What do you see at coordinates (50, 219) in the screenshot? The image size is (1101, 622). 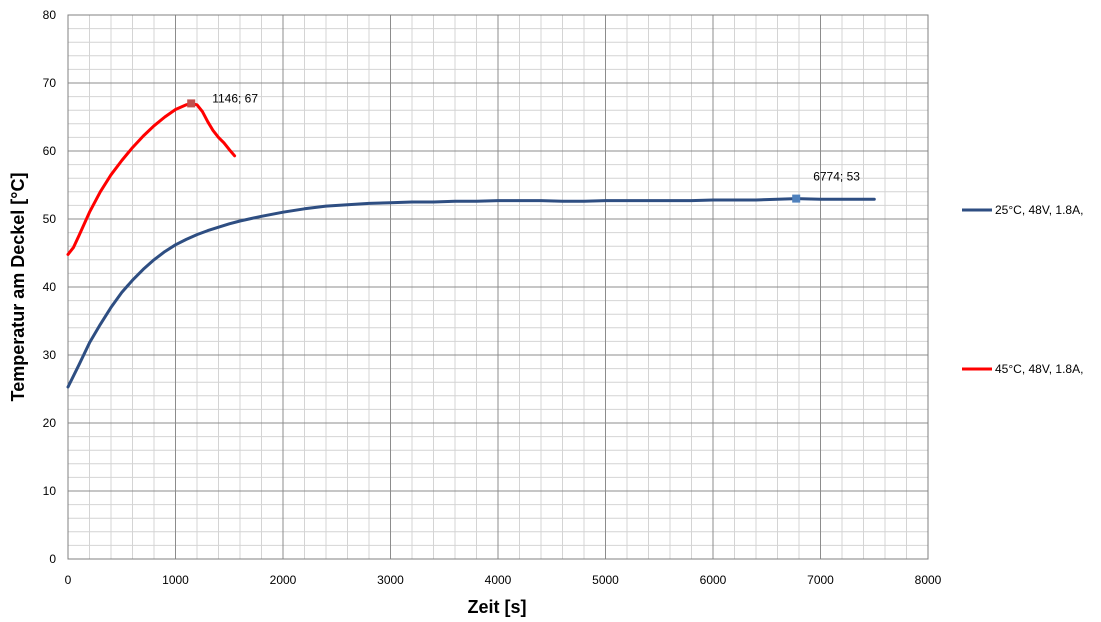 I see `y-tick-label: 50` at bounding box center [50, 219].